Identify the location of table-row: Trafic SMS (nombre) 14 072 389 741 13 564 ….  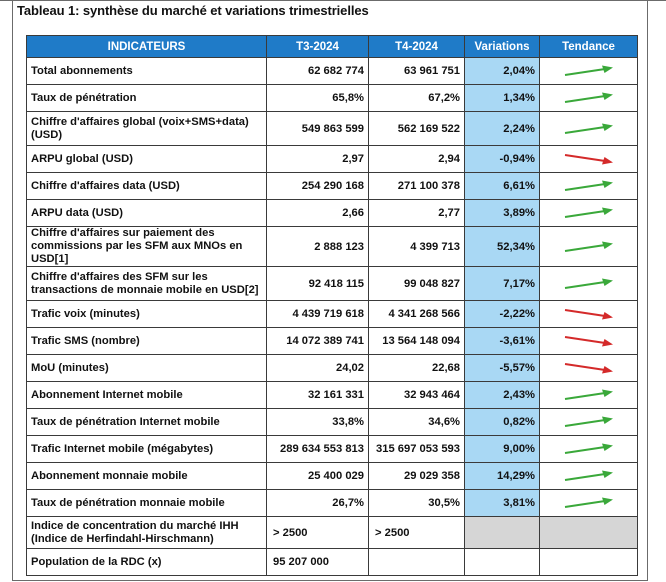
(332, 341).